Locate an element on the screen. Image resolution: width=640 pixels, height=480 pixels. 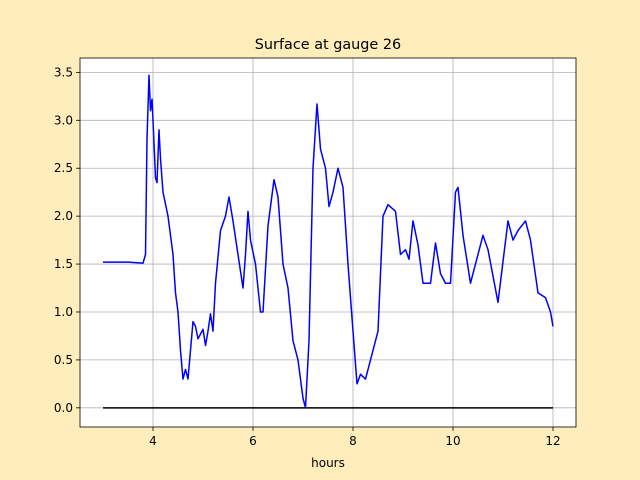
y-tick-label: 3.0 is located at coordinates (63, 120).